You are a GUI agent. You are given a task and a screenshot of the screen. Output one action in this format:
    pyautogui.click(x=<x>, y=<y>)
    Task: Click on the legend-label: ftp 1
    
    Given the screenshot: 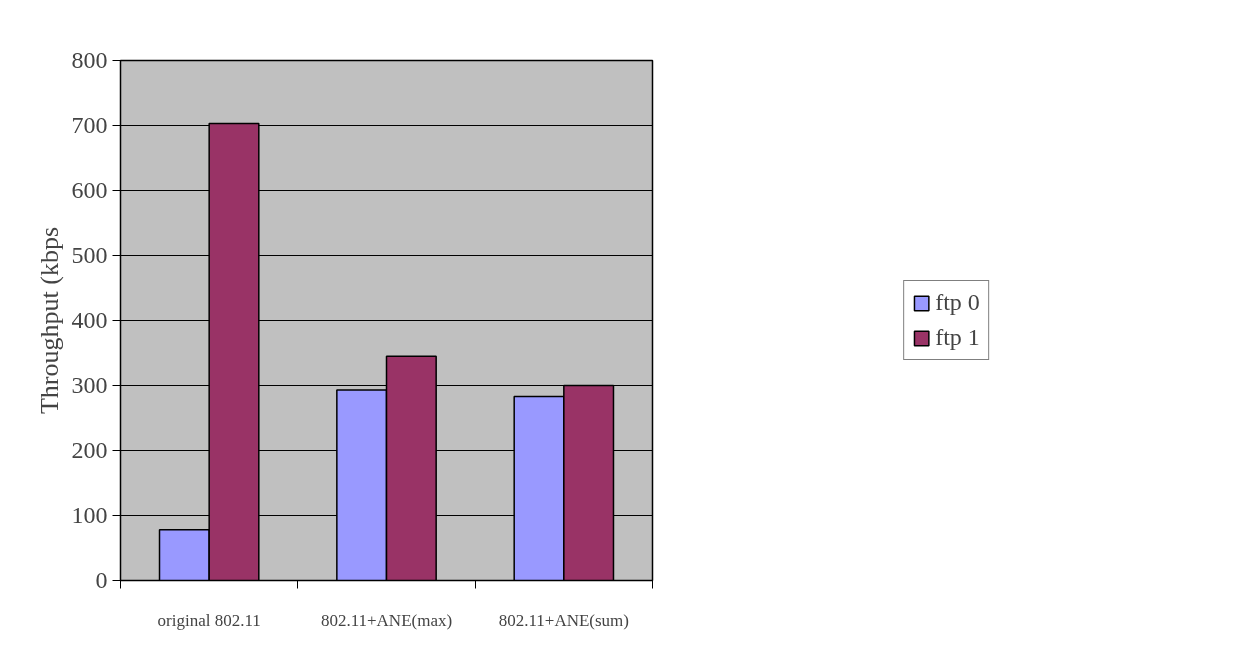 What is the action you would take?
    pyautogui.click(x=957, y=337)
    